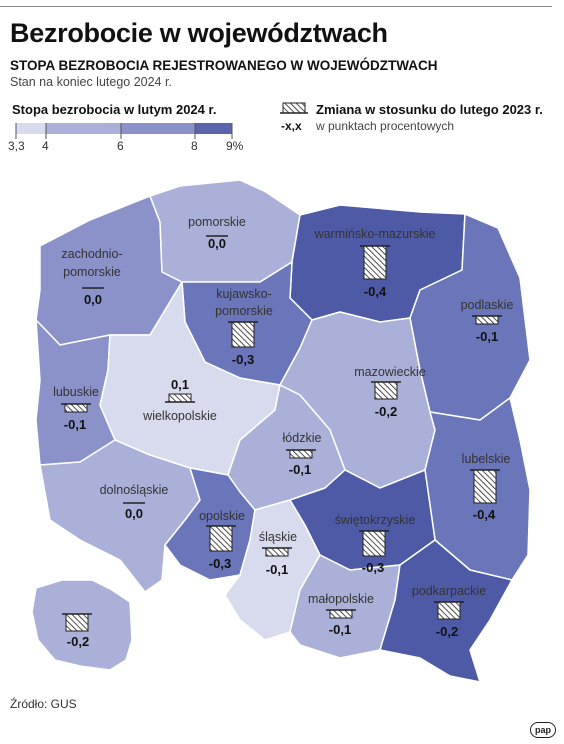  I want to click on bar-podlaskie, so click(487, 320).